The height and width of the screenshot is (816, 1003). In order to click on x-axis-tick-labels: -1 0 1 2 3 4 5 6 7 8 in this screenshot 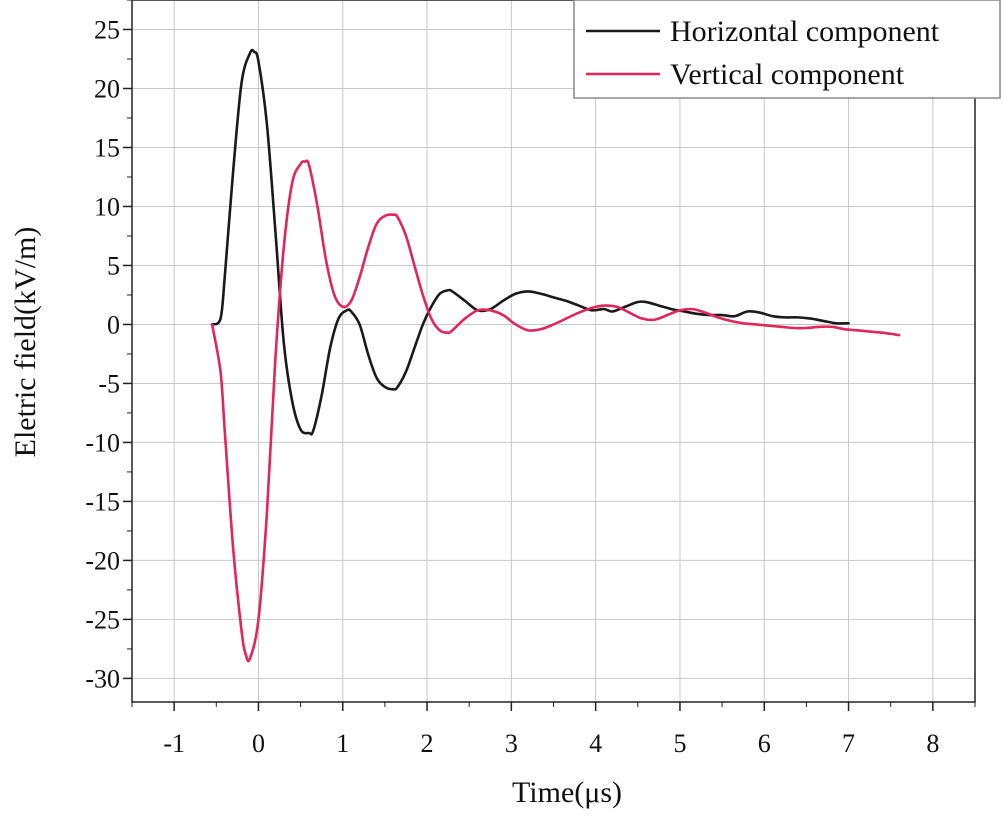, I will do `click(551, 743)`.